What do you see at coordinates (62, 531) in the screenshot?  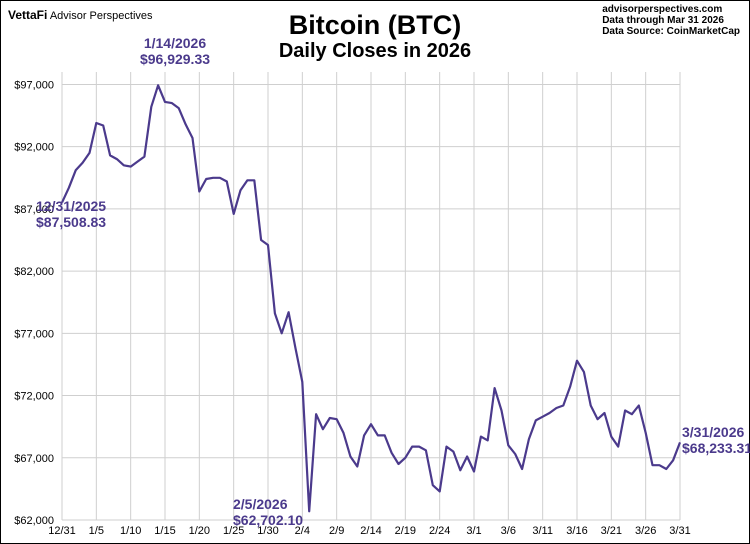 I see `x-tick-label: 12/31` at bounding box center [62, 531].